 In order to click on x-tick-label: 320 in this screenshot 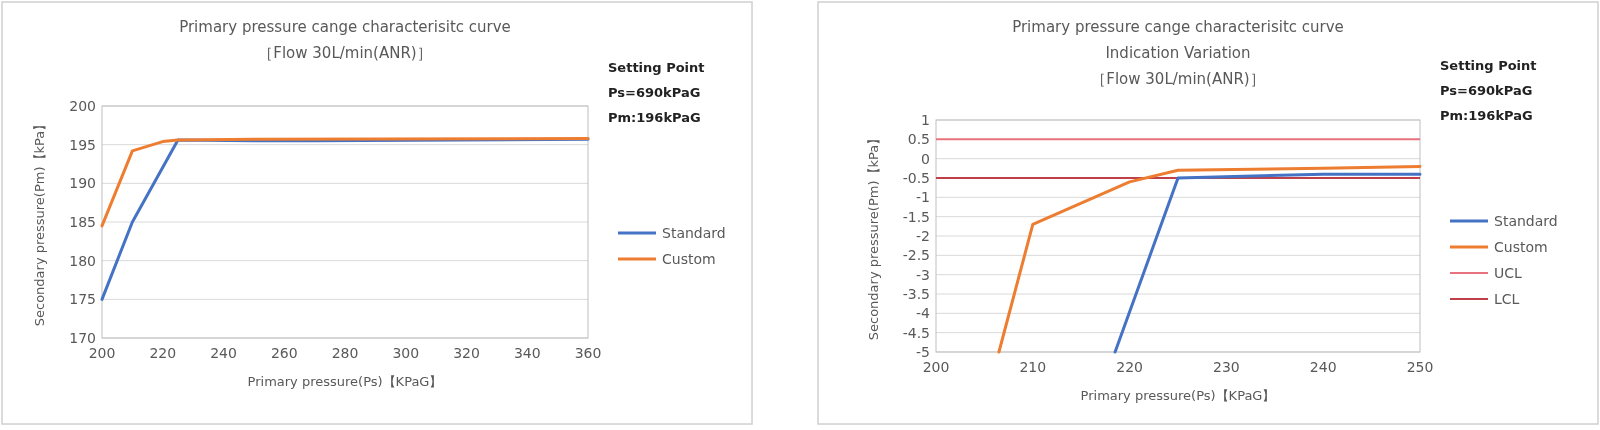, I will do `click(466, 353)`.